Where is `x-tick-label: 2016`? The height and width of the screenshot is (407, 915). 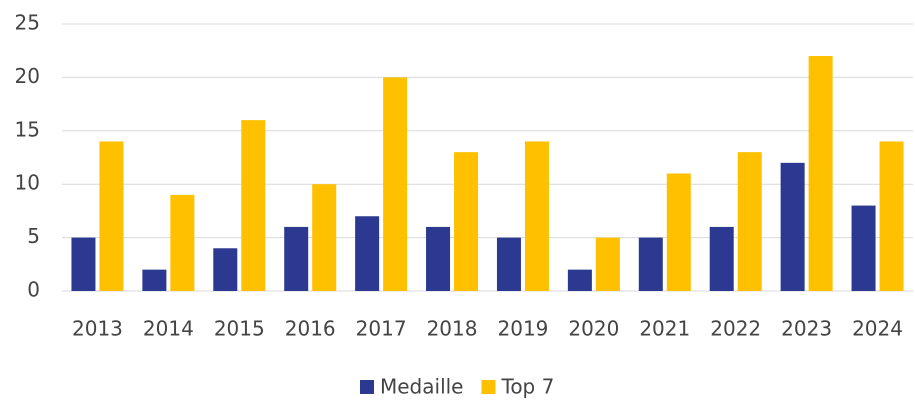
x-tick-label: 2016 is located at coordinates (310, 329).